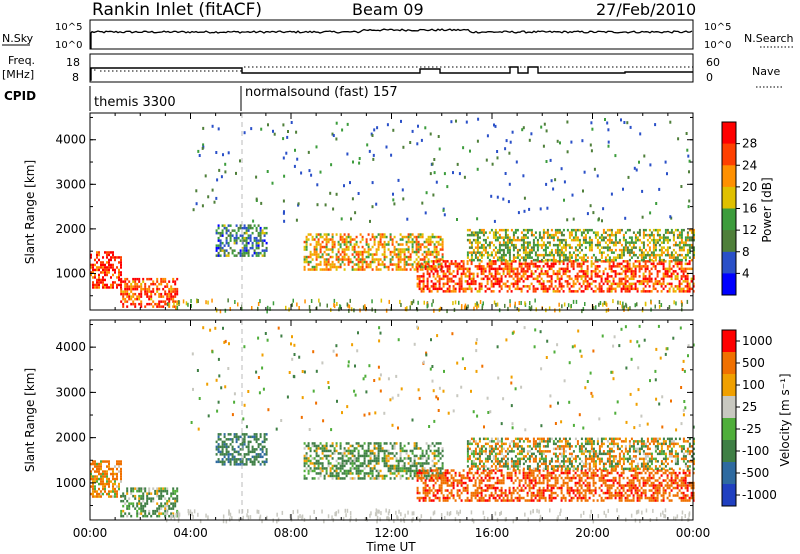  What do you see at coordinates (717, 27) in the screenshot?
I see `noise-right-tick-high: 10^5` at bounding box center [717, 27].